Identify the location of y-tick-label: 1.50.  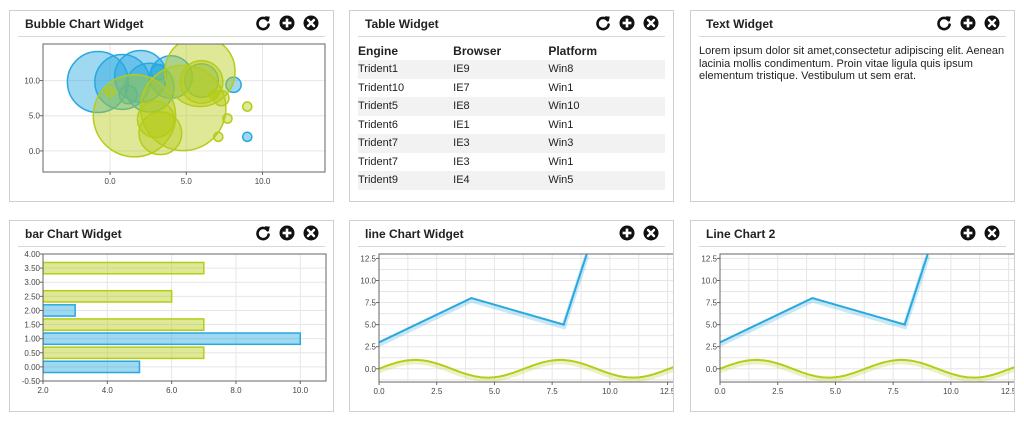
(32, 325).